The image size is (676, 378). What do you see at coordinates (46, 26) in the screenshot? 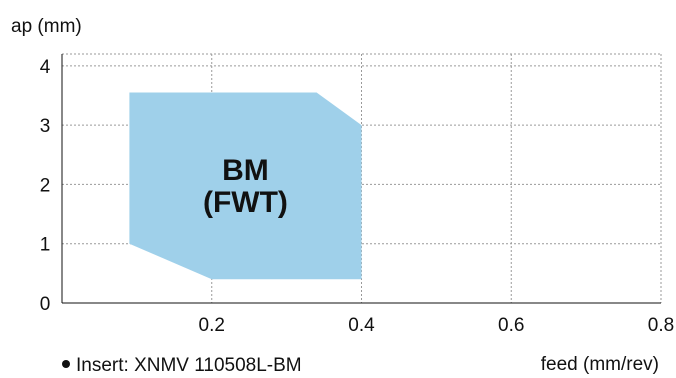
I see `y-axis-title: ap (mm)` at bounding box center [46, 26].